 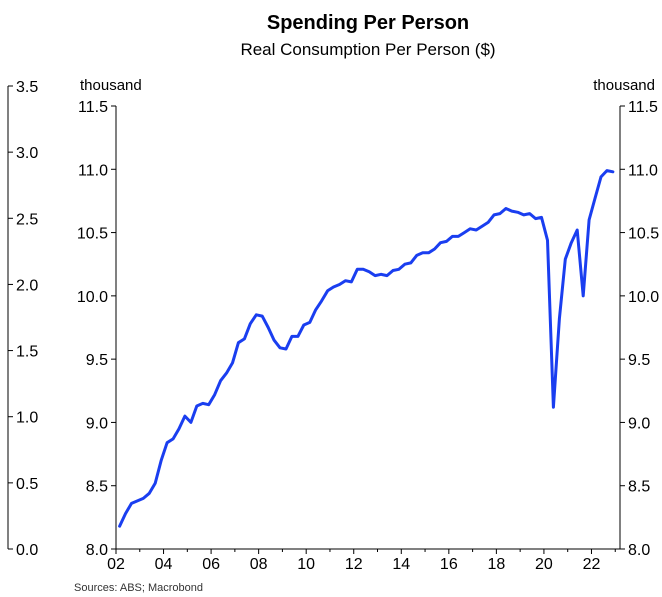 What do you see at coordinates (401, 564) in the screenshot?
I see `x-tick-label: 14` at bounding box center [401, 564].